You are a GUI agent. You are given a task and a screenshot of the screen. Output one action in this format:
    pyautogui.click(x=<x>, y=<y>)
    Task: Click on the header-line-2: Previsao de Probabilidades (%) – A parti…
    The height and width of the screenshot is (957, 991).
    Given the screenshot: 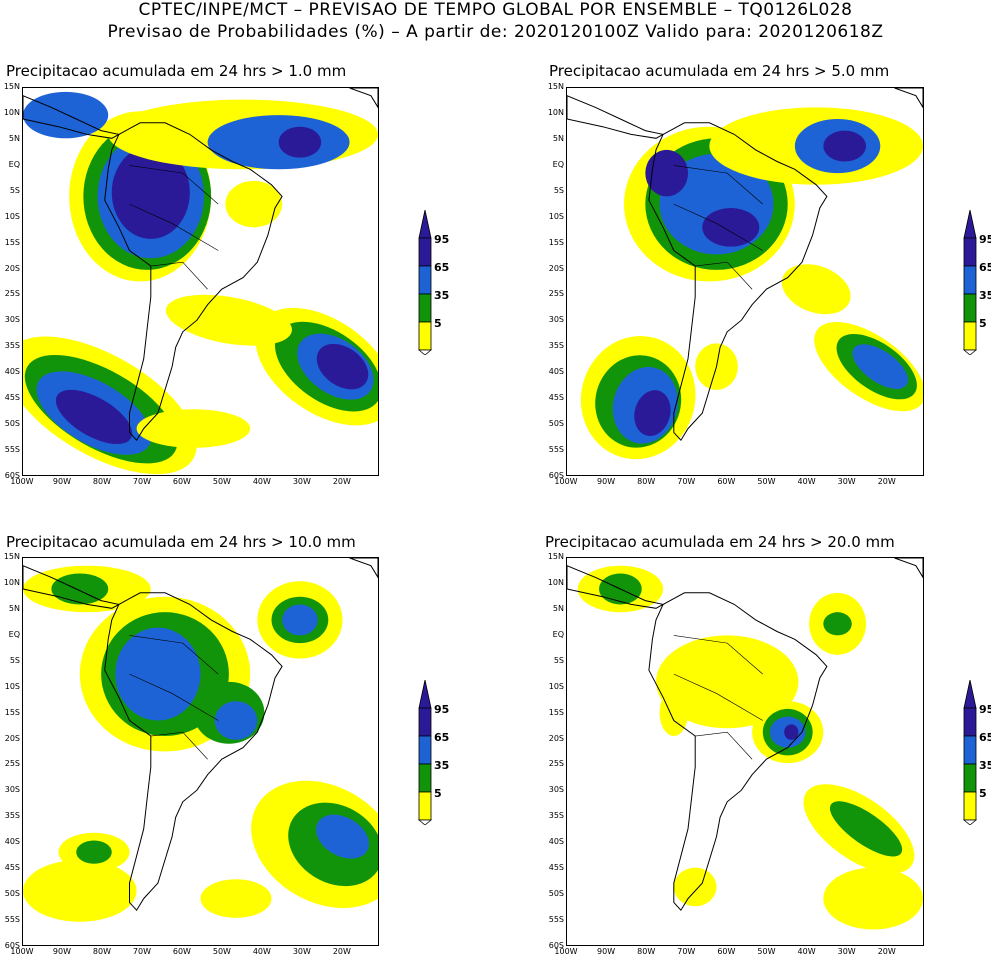 What is the action you would take?
    pyautogui.click(x=495, y=32)
    